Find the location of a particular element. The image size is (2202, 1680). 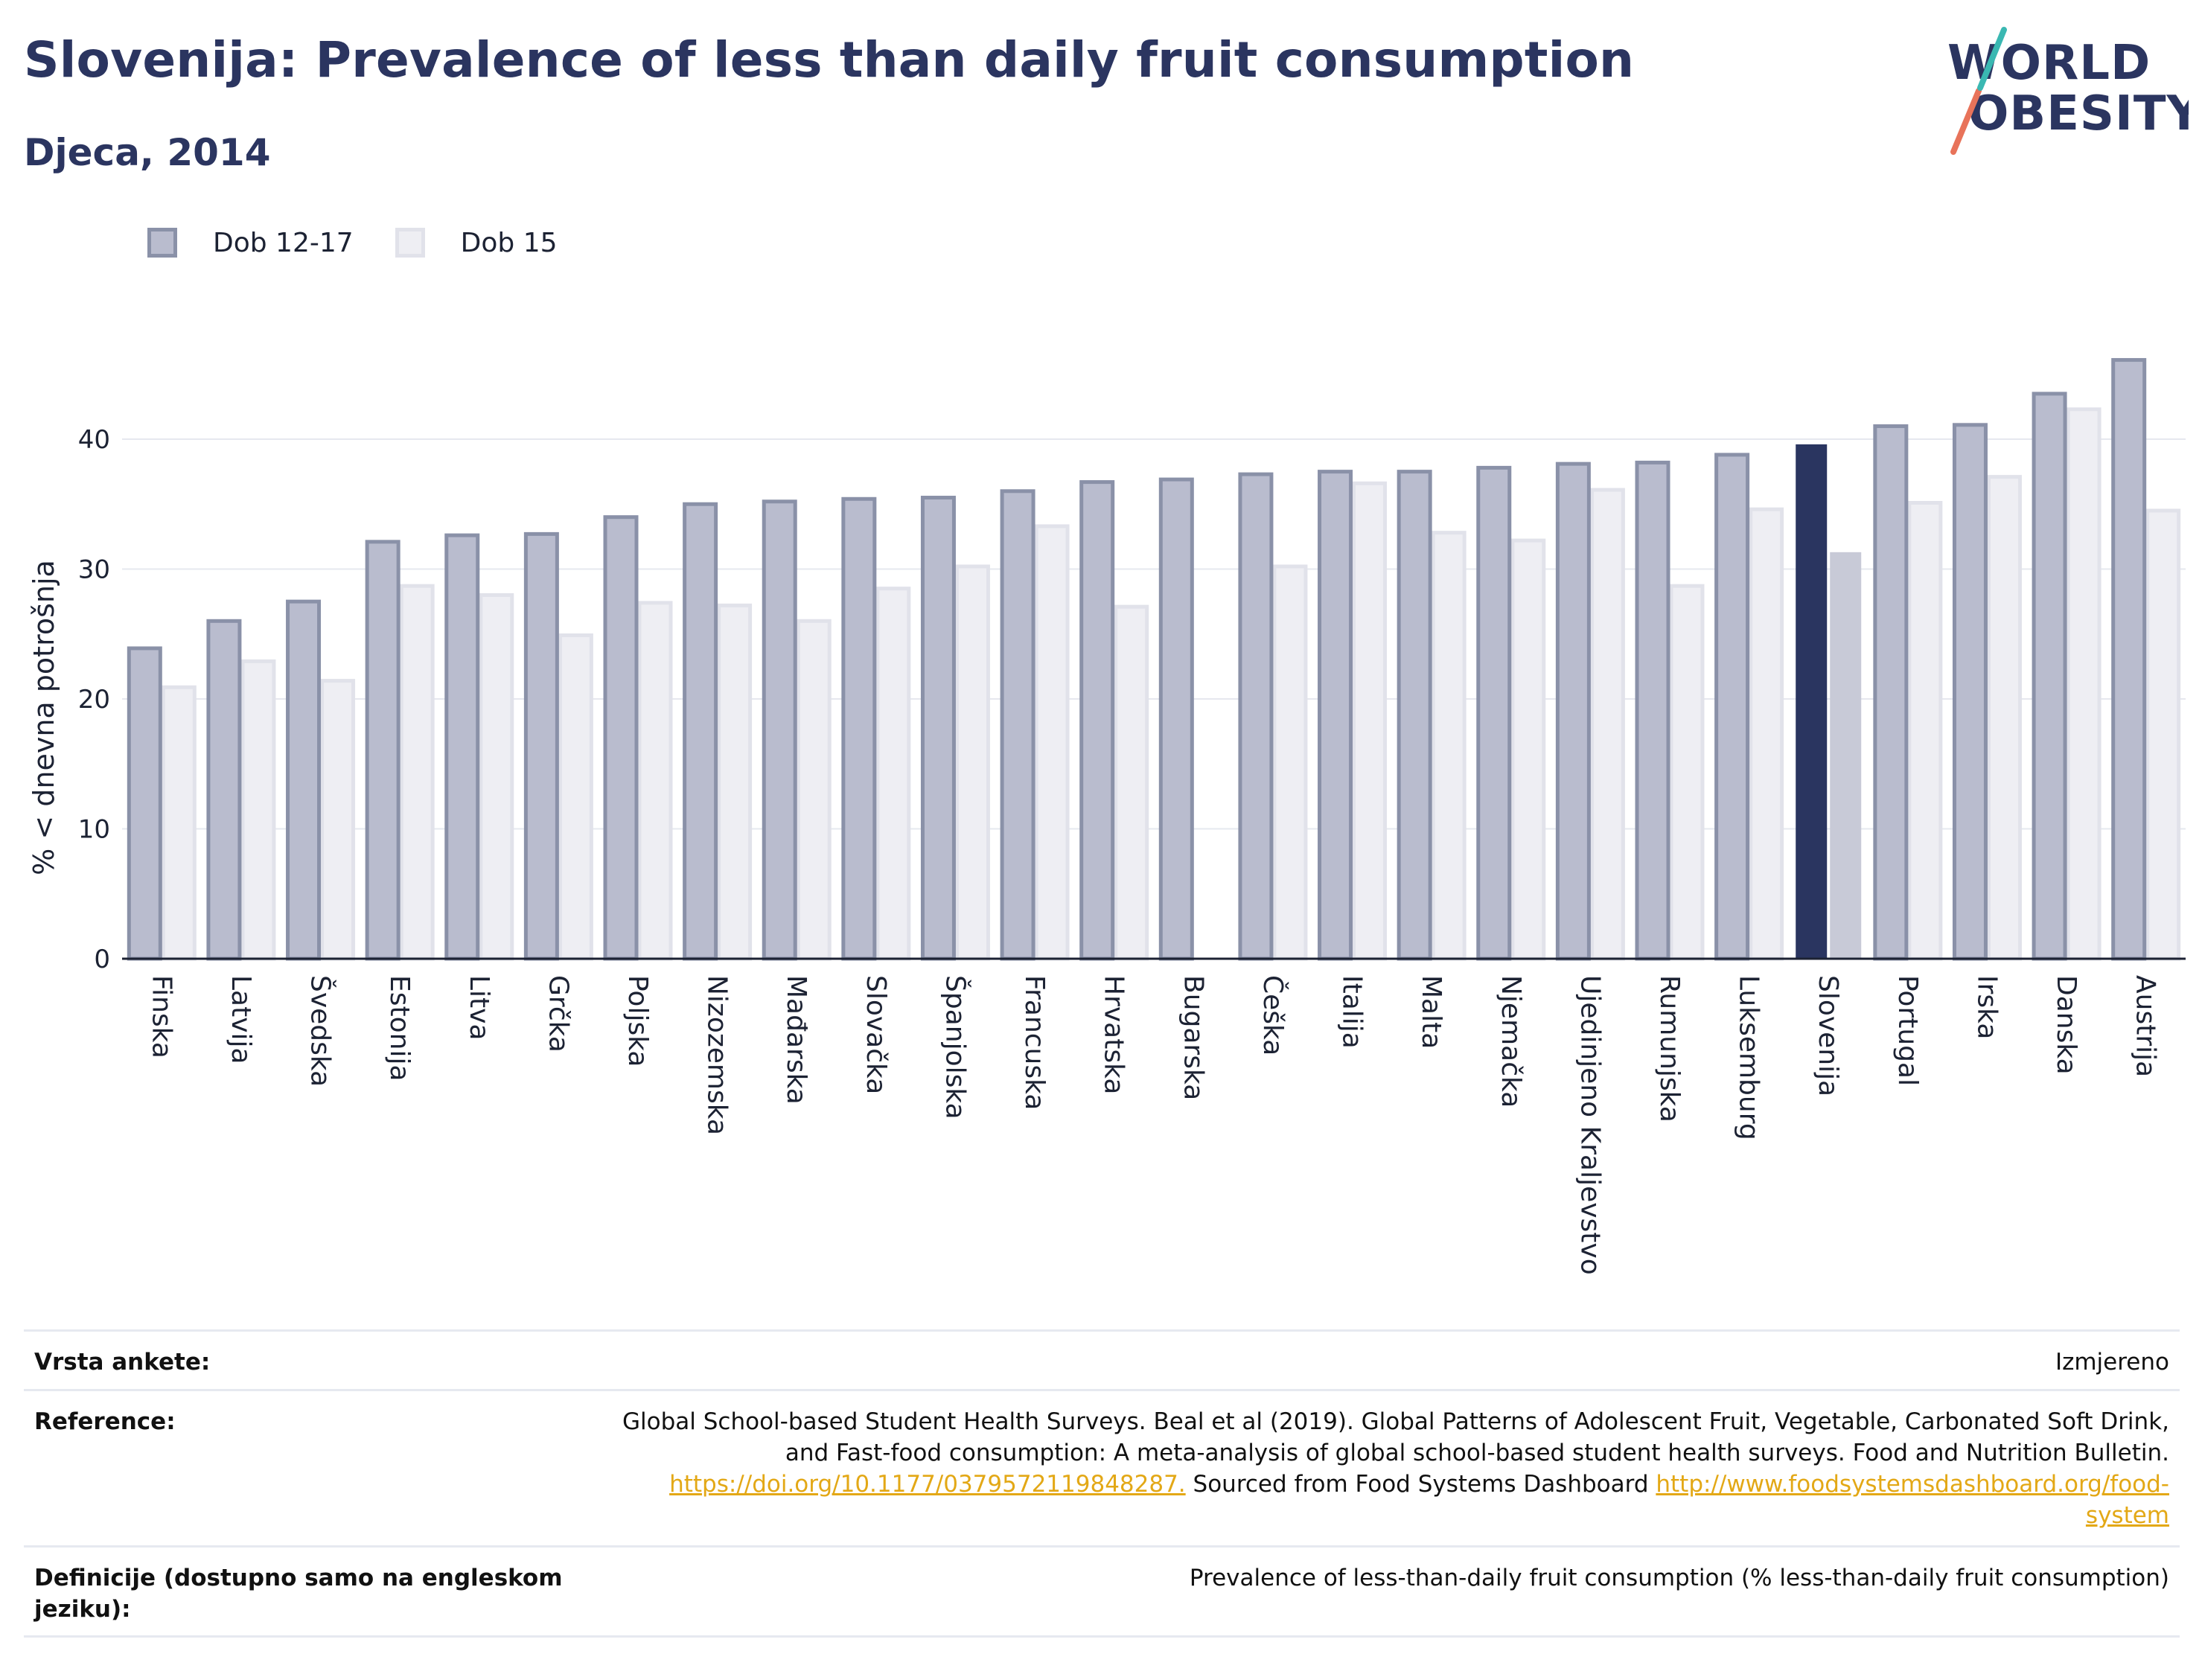

x-tick-label: Slovenija is located at coordinates (1828, 1035).